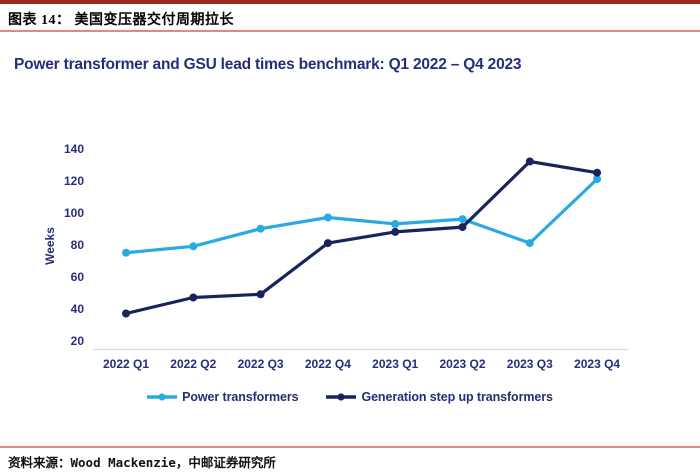 Image resolution: width=700 pixels, height=475 pixels. What do you see at coordinates (350, 2) in the screenshot?
I see `top-accent-bar` at bounding box center [350, 2].